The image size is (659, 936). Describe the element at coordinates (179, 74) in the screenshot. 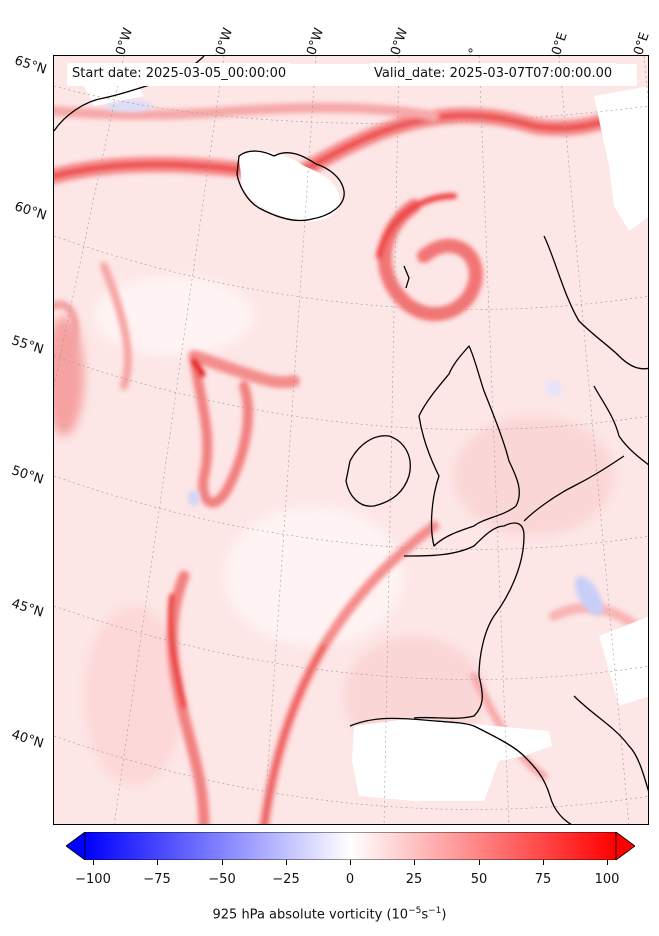

I see `start-date-label: Start date: 2025-03-05_00:00:00` at that location.